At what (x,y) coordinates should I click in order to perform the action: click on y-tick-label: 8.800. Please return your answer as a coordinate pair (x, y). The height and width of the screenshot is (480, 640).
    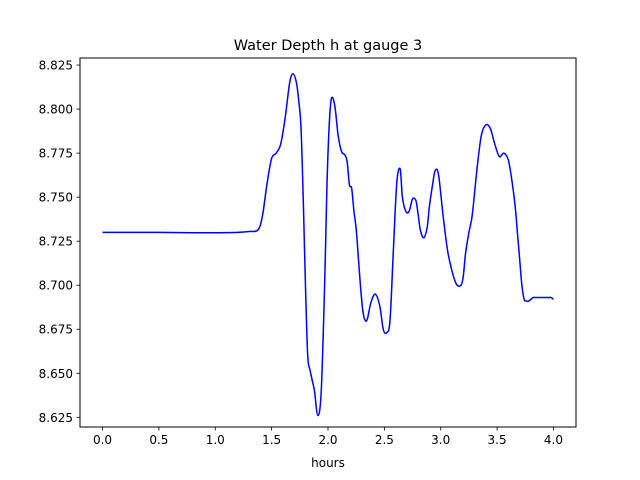
    Looking at the image, I should click on (56, 110).